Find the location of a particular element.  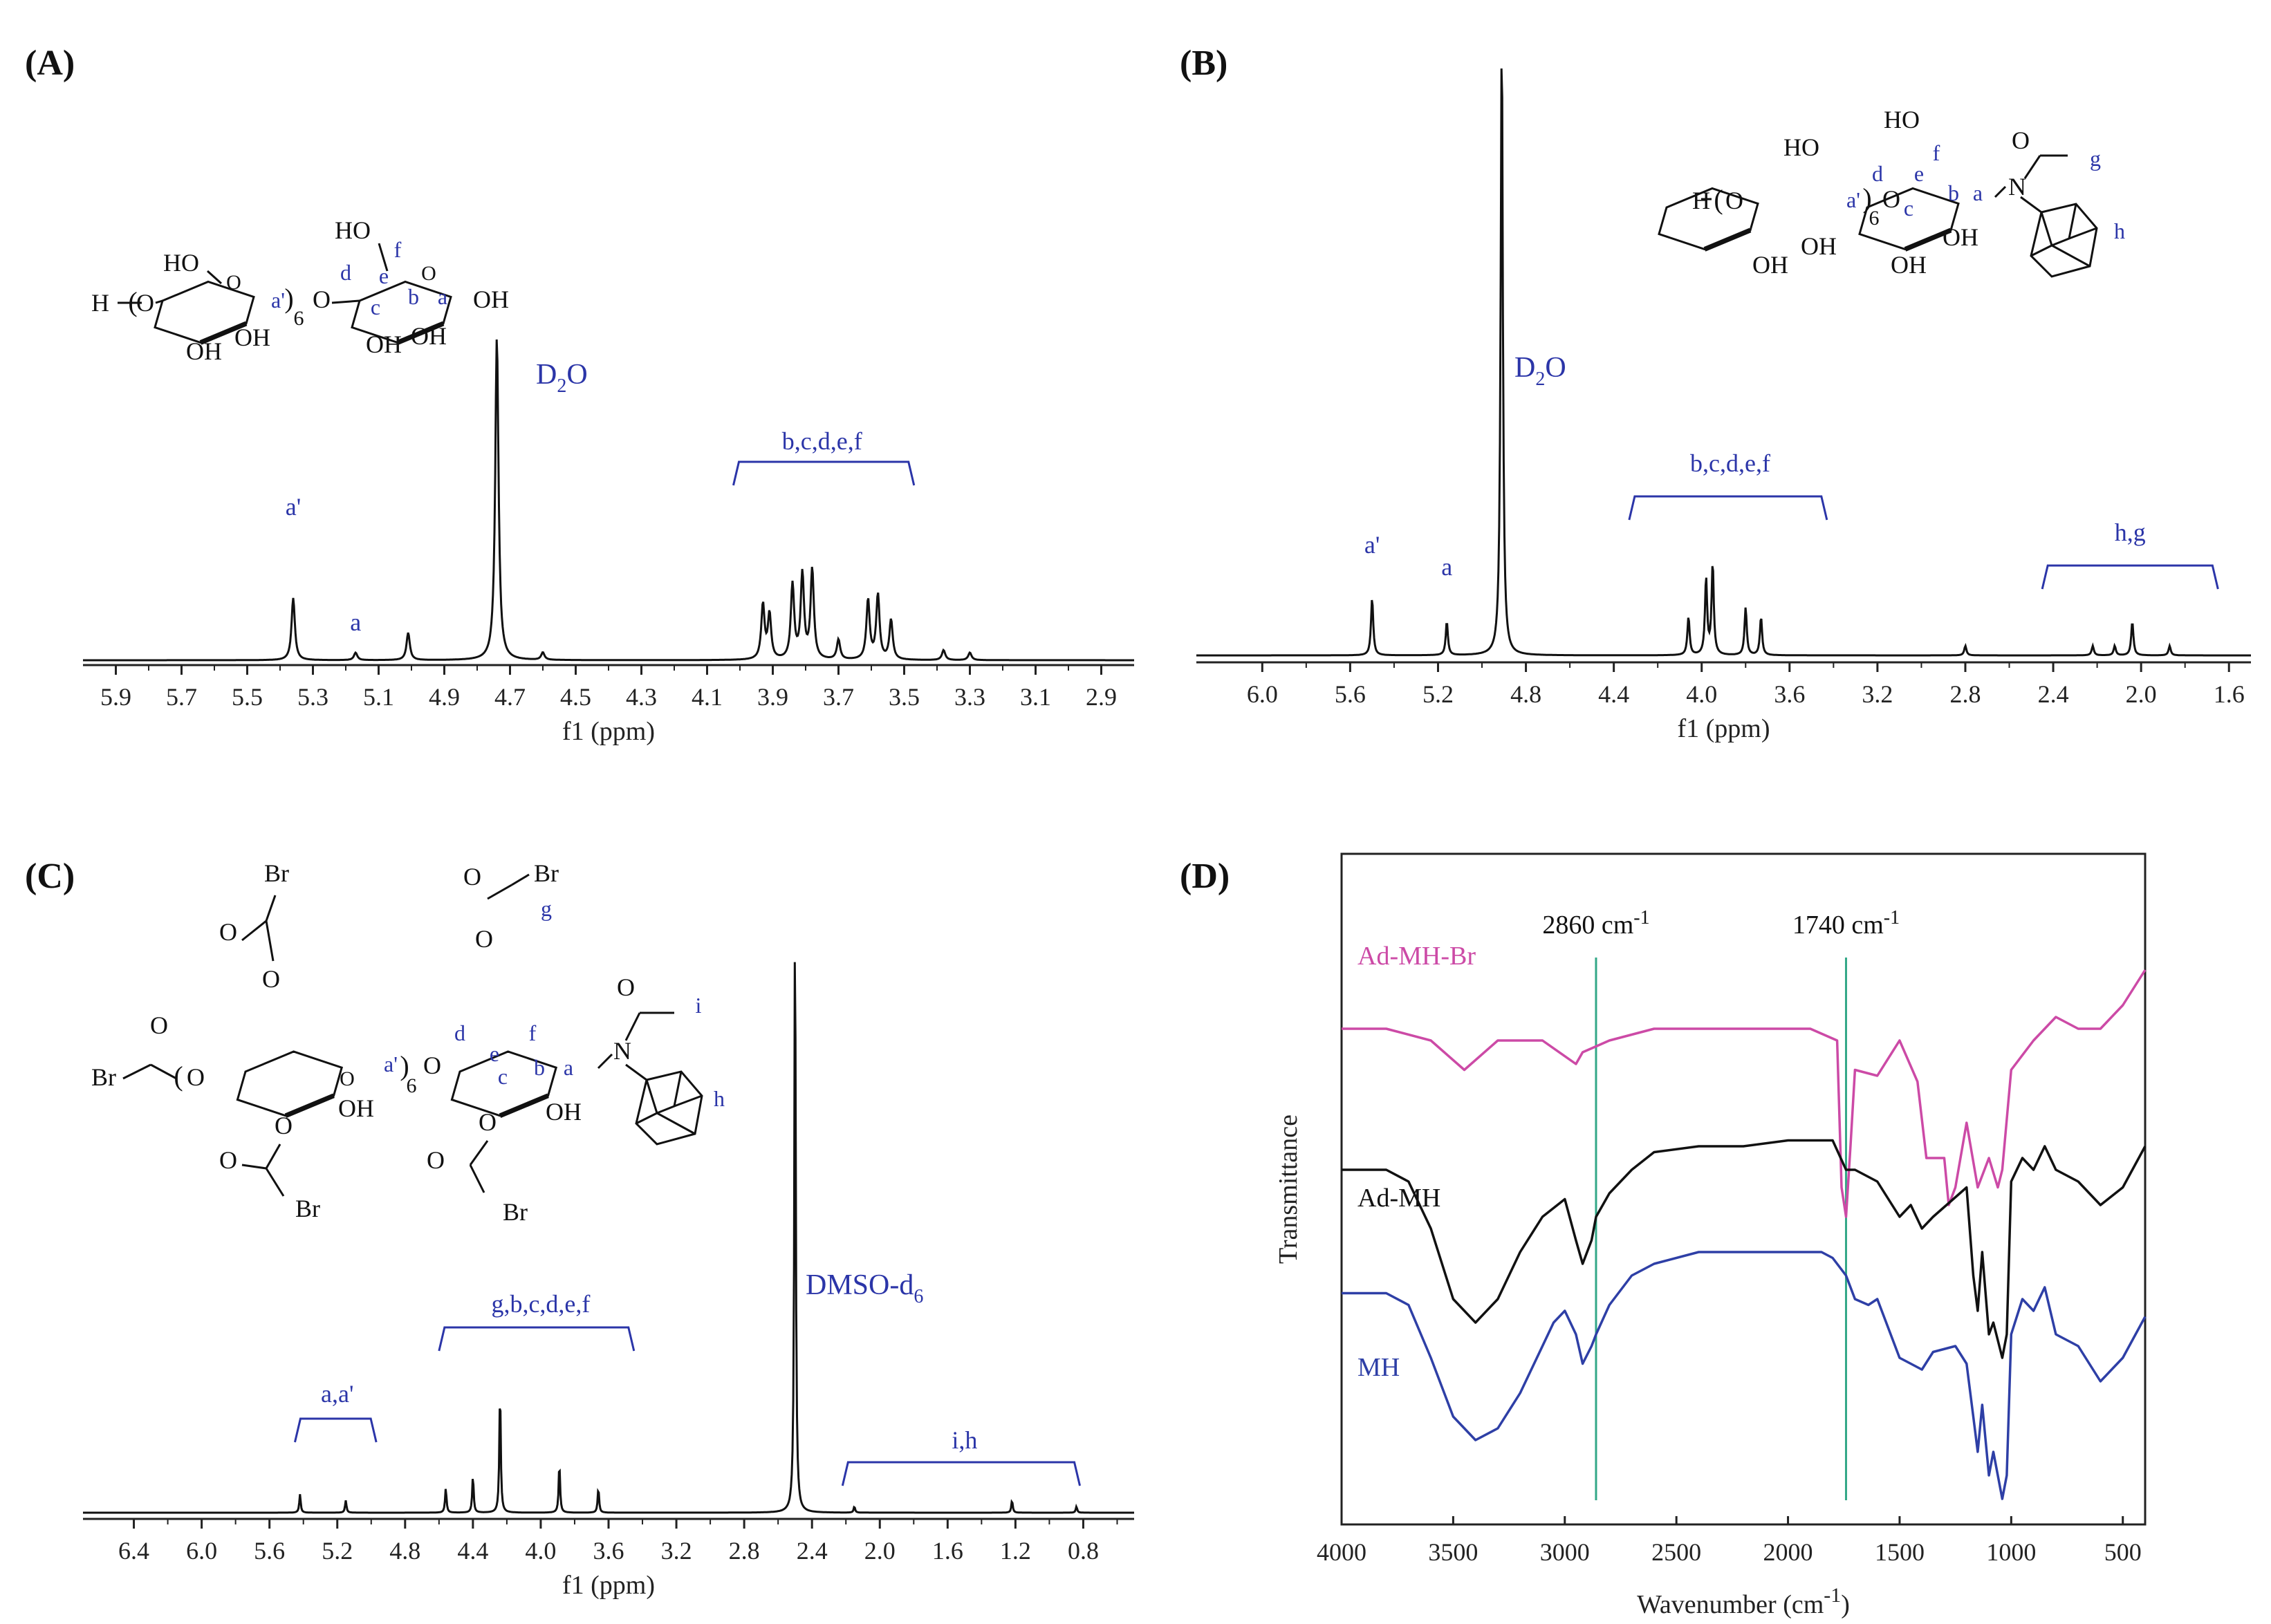

adamantane is located at coordinates (636, 1072).